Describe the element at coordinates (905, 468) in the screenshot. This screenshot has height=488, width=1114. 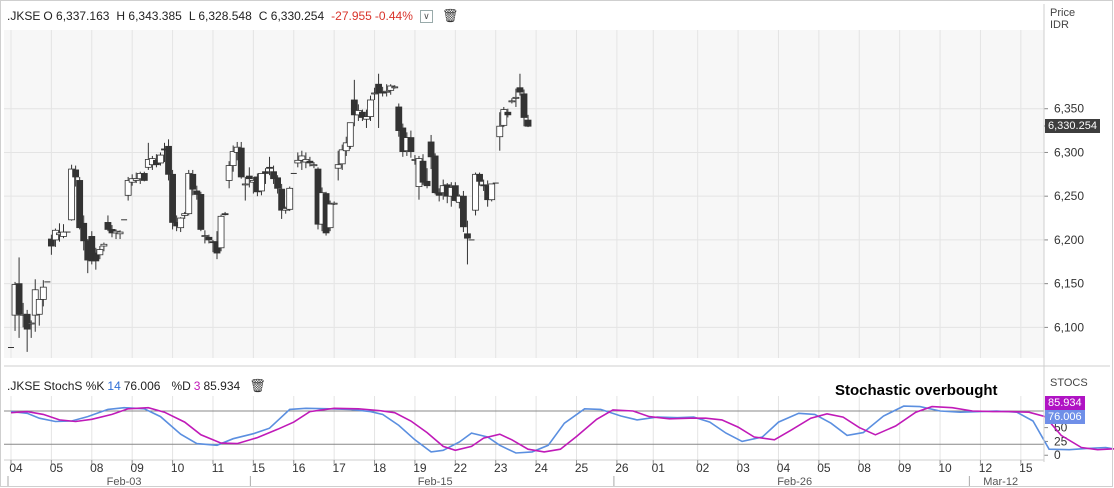
I see `x-tick-label: 09` at that location.